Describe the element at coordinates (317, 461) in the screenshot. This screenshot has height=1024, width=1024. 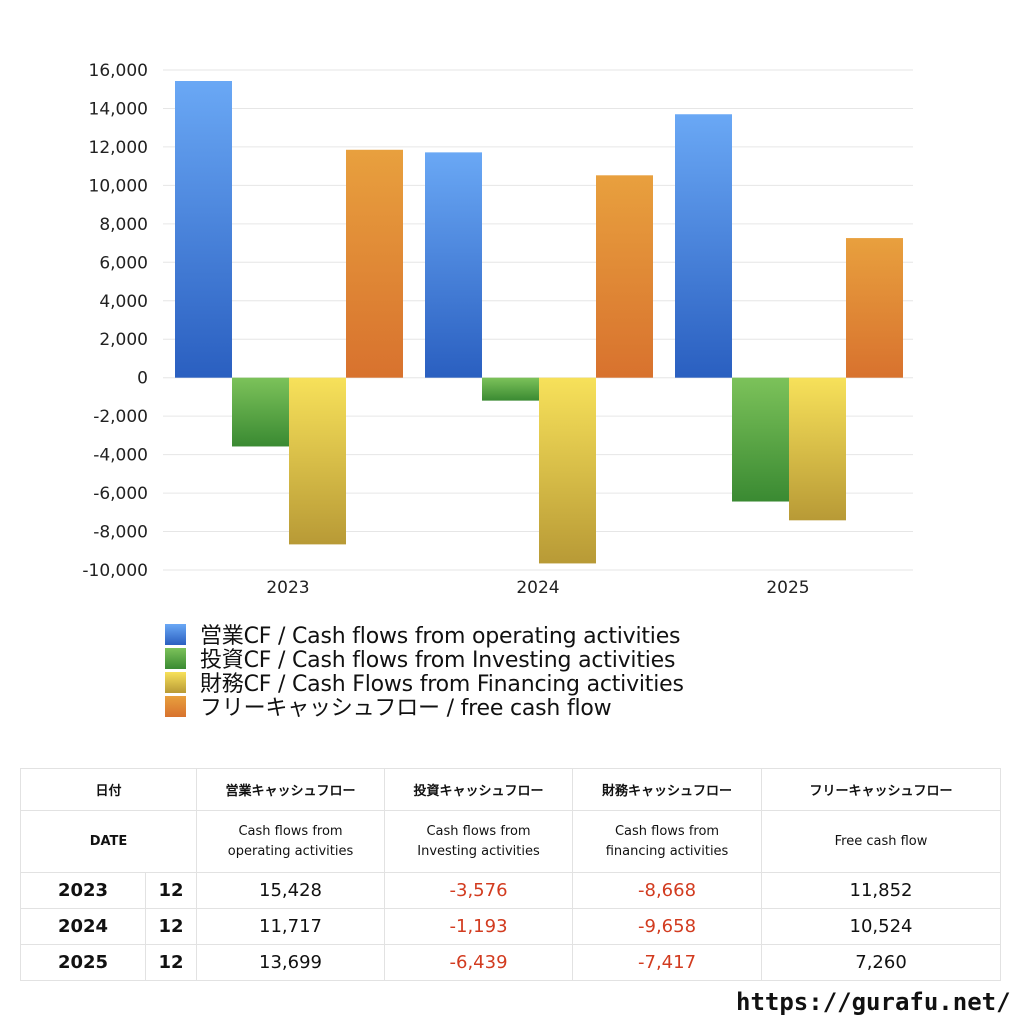
I see `bar-2023-s2` at that location.